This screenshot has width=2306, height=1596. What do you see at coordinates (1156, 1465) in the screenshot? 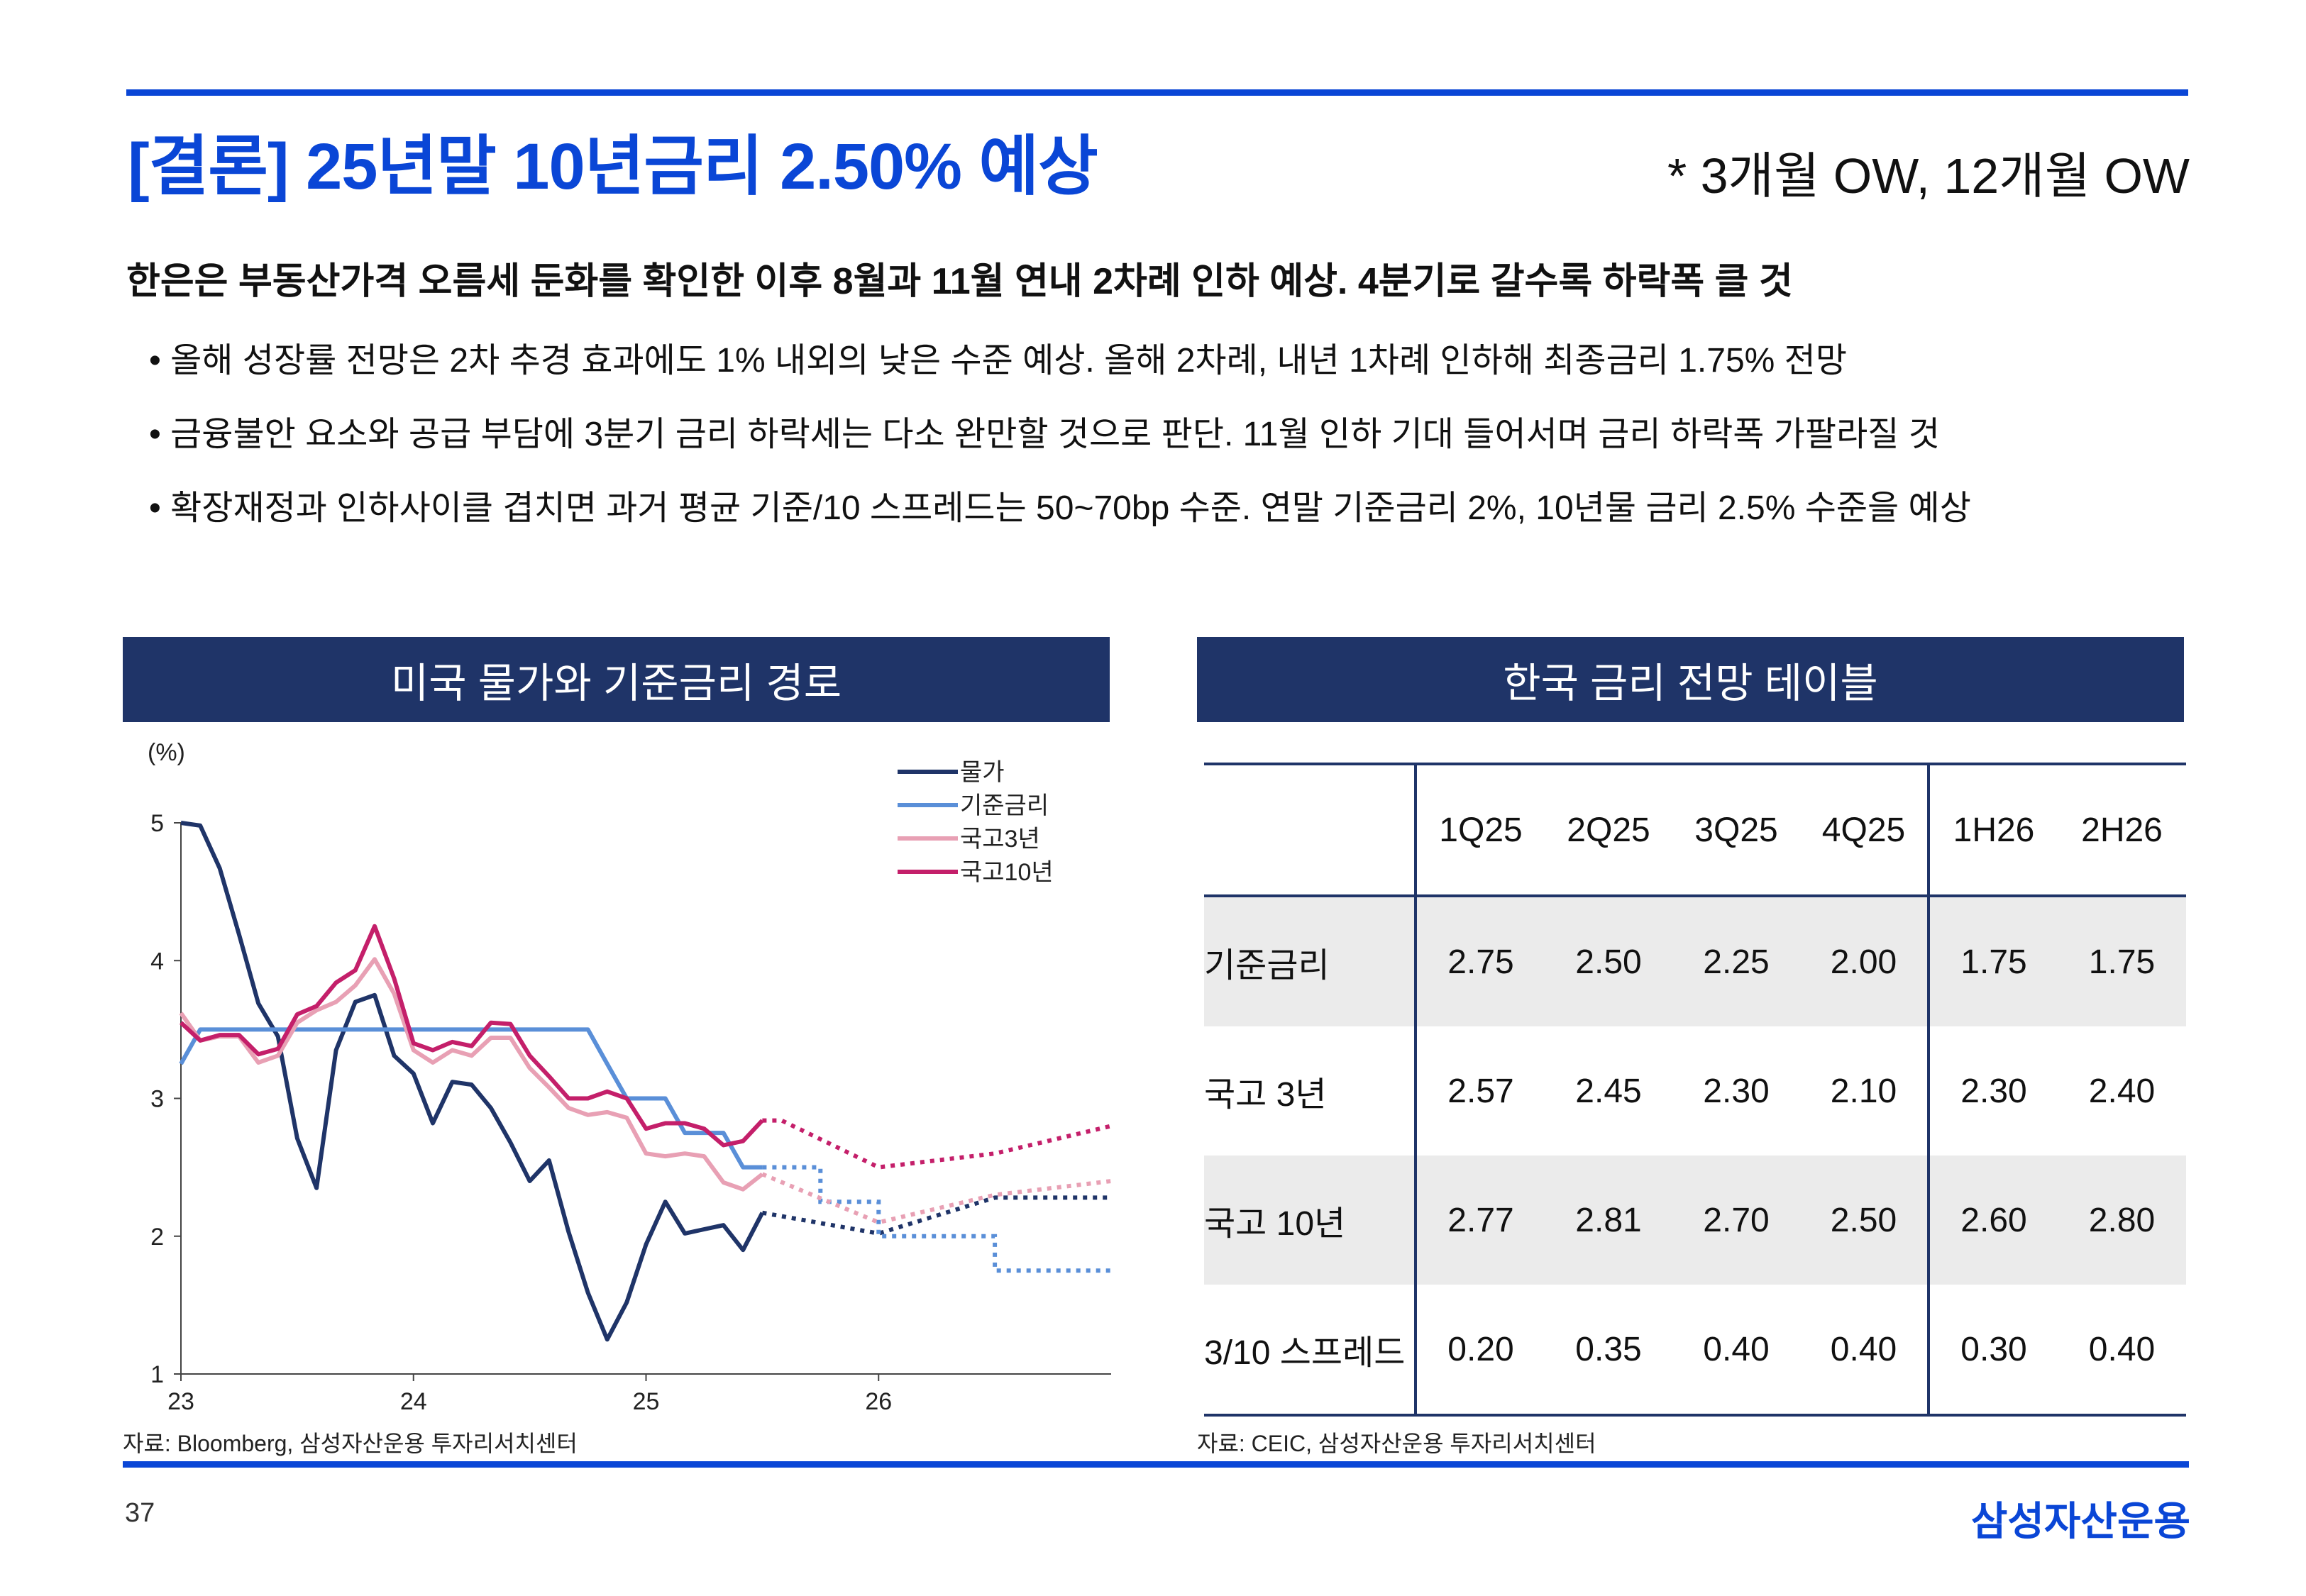
I see `bottom-rule` at bounding box center [1156, 1465].